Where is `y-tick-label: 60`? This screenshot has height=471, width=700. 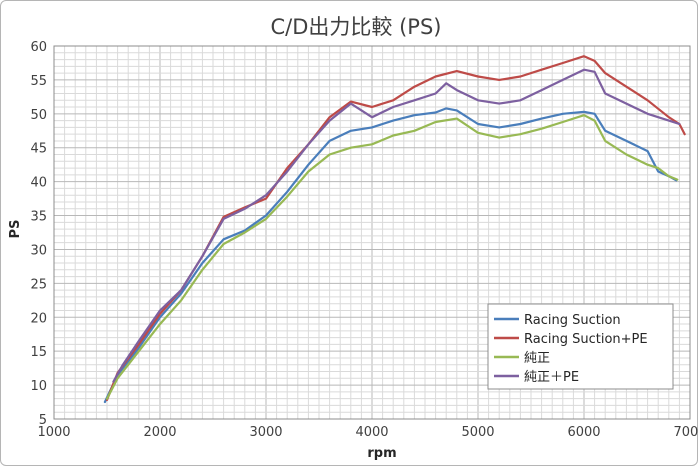
y-tick-label: 60 is located at coordinates (38, 47).